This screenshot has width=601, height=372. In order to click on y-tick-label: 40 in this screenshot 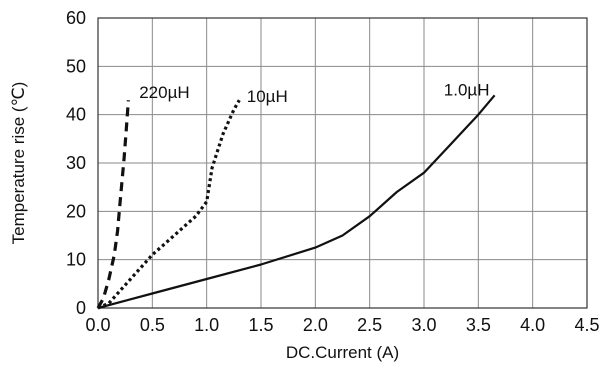, I will do `click(76, 115)`.